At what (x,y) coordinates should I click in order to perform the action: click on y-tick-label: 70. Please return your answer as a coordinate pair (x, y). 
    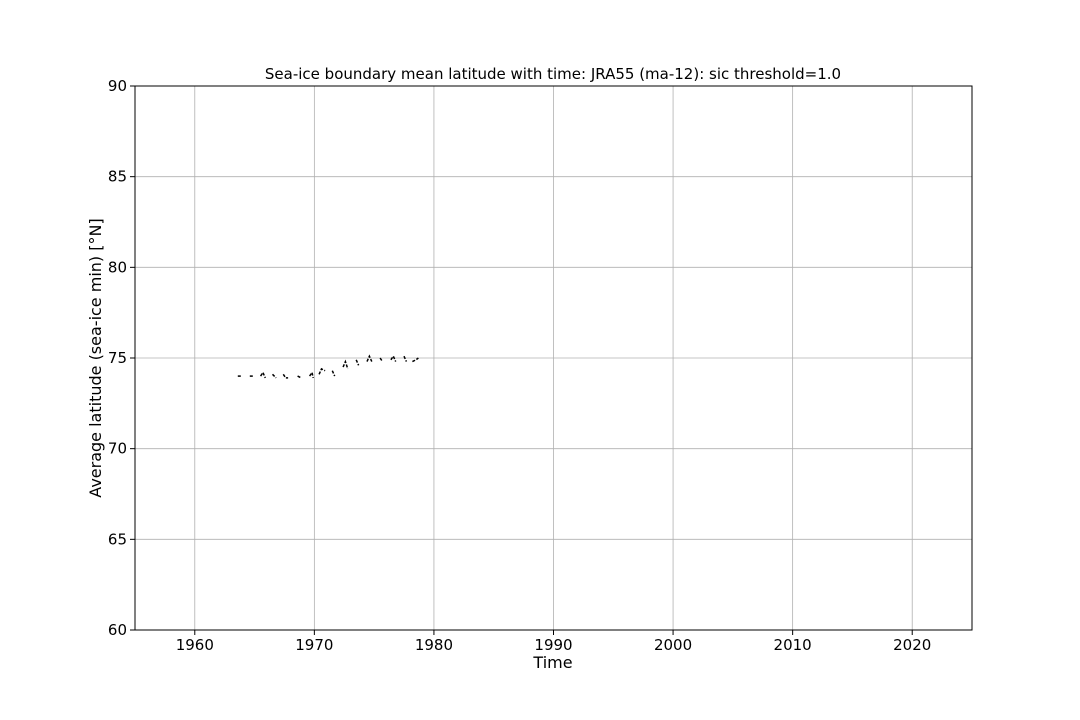
    Looking at the image, I should click on (117, 449).